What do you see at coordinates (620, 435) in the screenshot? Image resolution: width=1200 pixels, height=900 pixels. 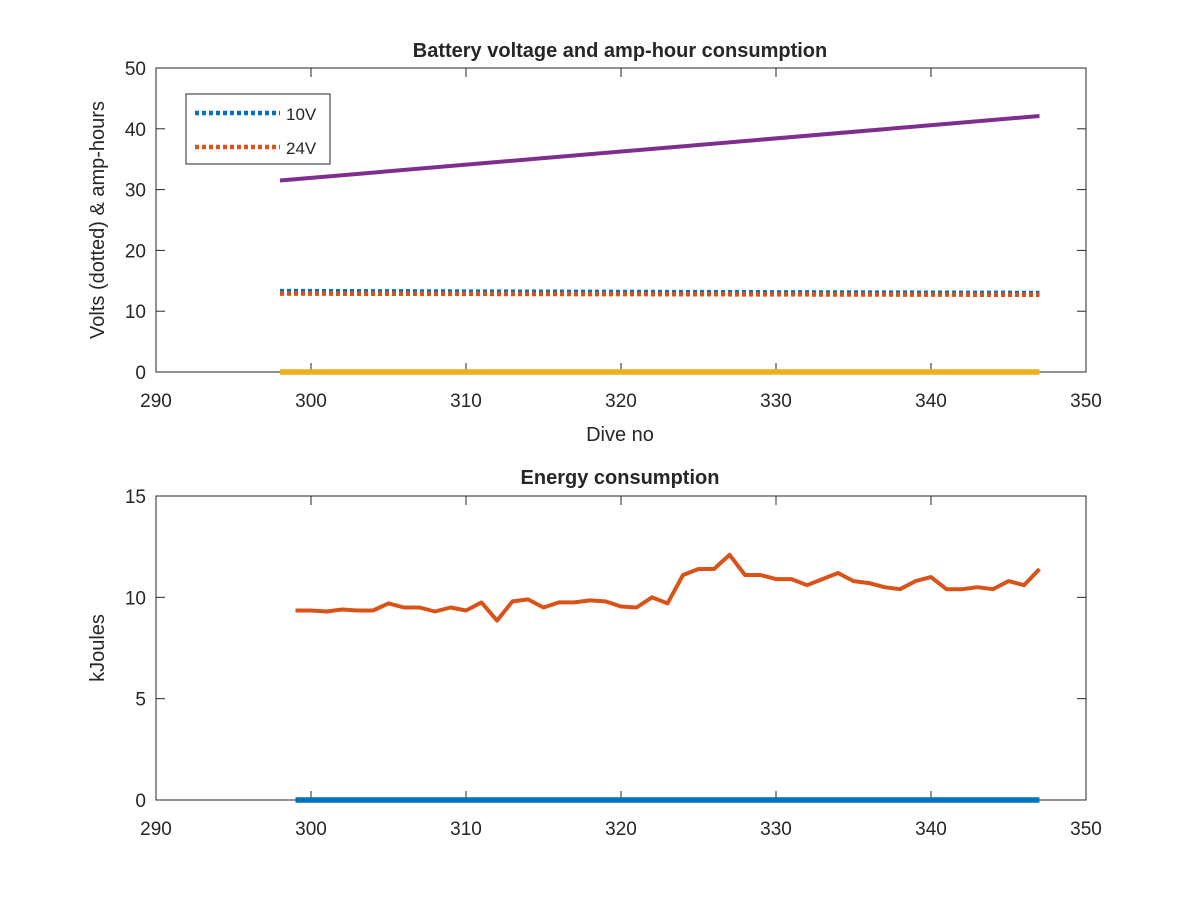 I see `x-axis-label: Dive no` at bounding box center [620, 435].